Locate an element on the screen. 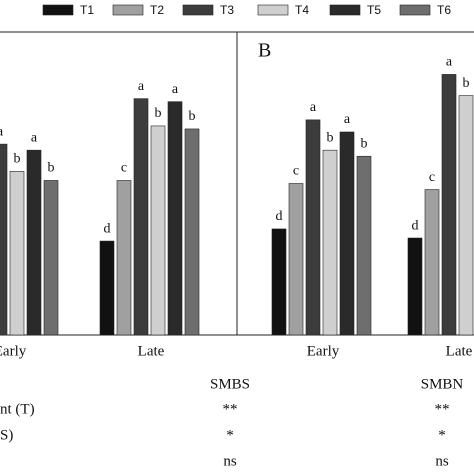 The image size is (474, 474). legend-label: T1 is located at coordinates (87, 10).